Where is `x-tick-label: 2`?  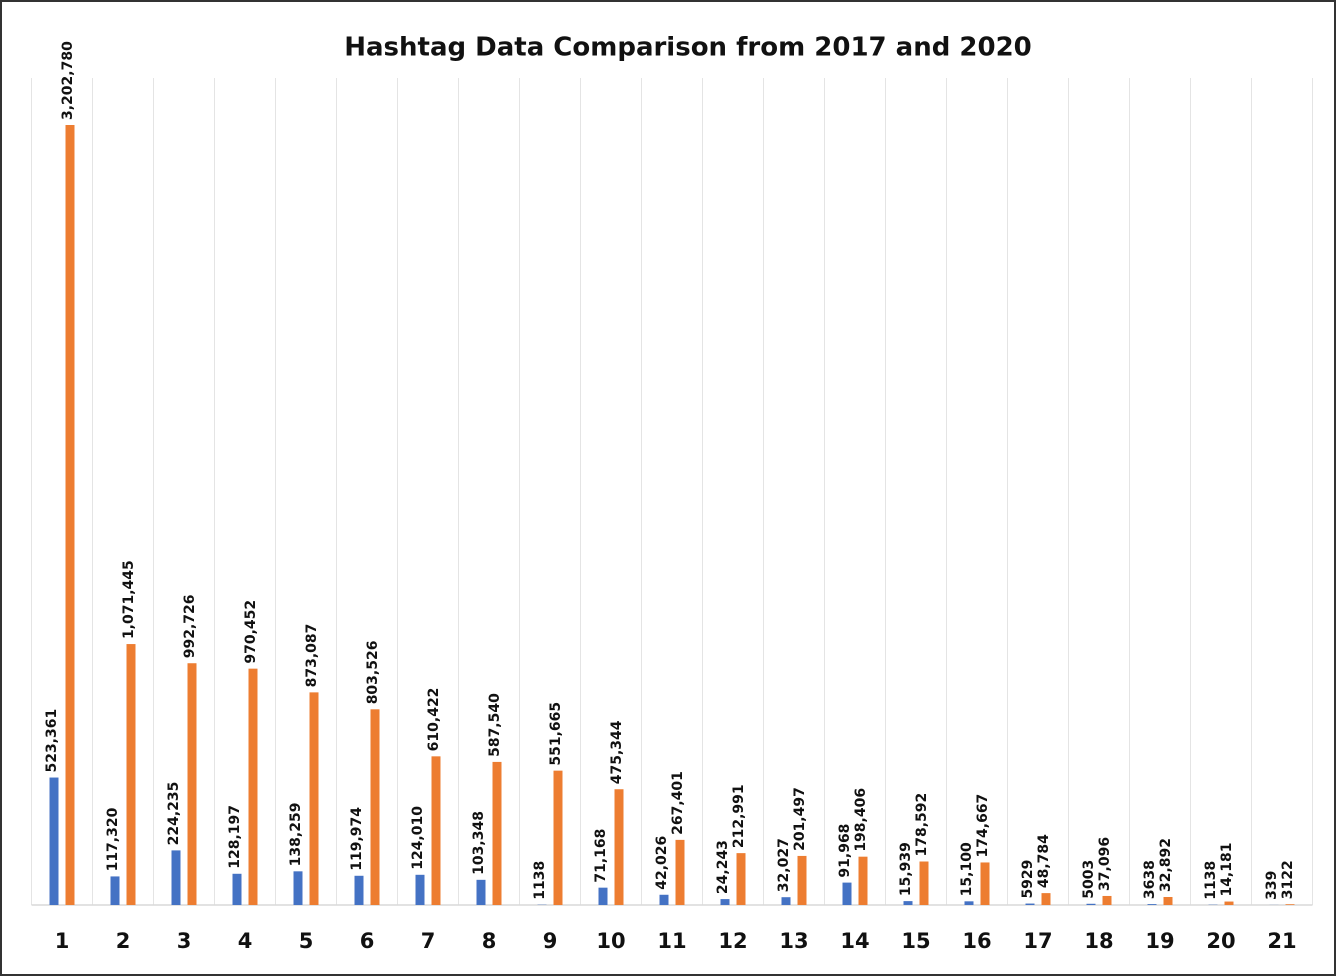
x-tick-label: 2 is located at coordinates (123, 941).